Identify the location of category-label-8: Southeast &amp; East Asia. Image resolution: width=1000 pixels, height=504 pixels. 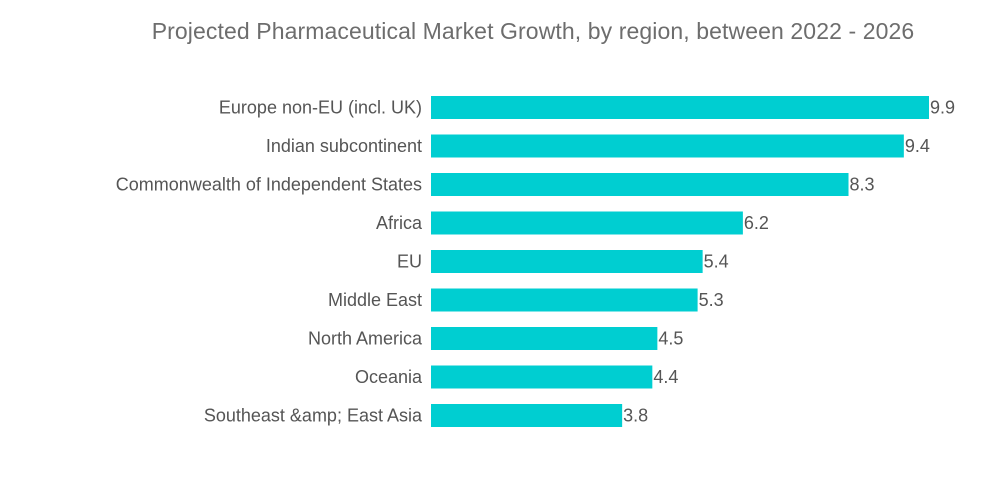
(313, 416).